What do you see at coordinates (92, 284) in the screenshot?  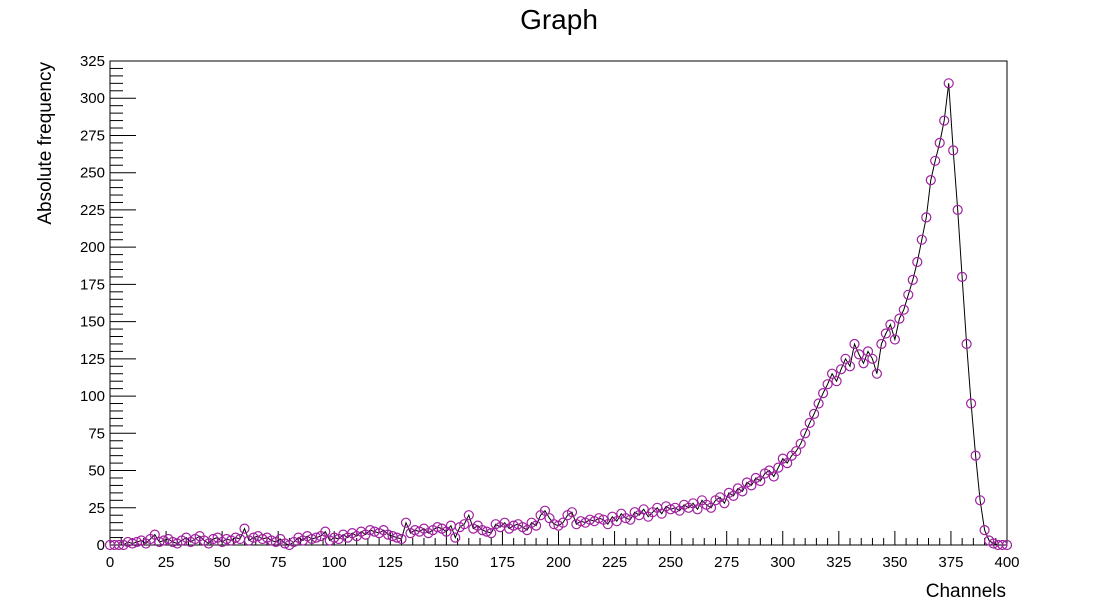 I see `y-tick-label: 175` at bounding box center [92, 284].